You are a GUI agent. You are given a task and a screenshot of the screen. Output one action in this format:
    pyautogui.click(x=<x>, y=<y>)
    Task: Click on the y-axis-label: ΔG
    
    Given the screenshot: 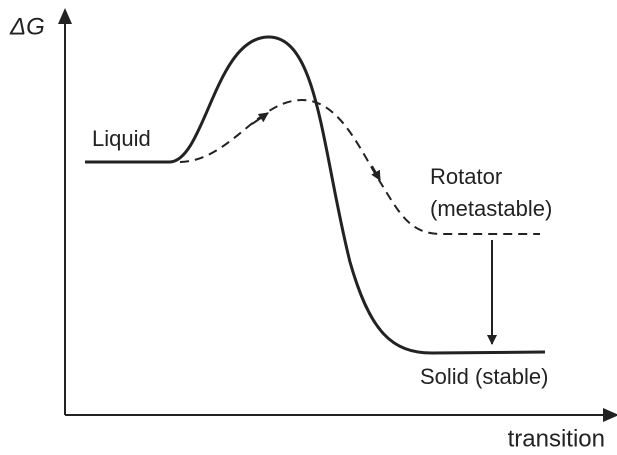 What is the action you would take?
    pyautogui.click(x=27, y=26)
    